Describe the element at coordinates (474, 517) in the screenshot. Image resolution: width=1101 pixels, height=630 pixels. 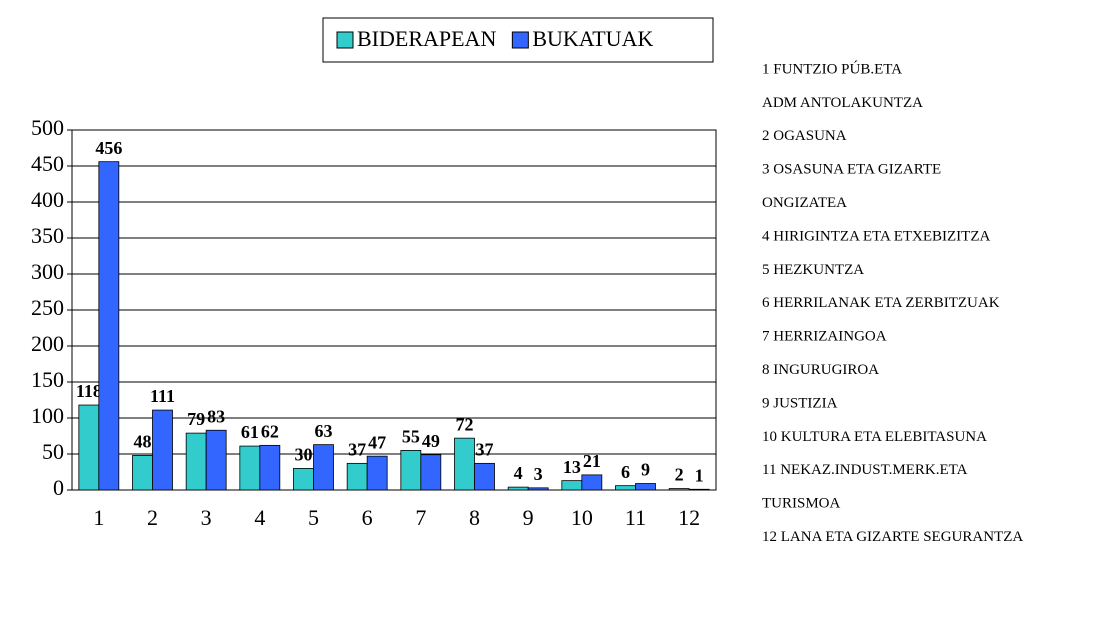
I see `x-tick-label: 8` at that location.